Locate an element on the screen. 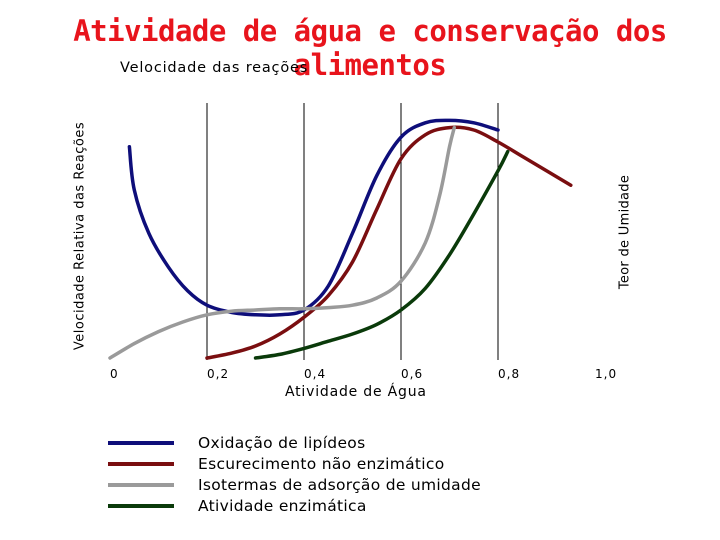  legend-item: Atividade enzimática is located at coordinates (294, 505).